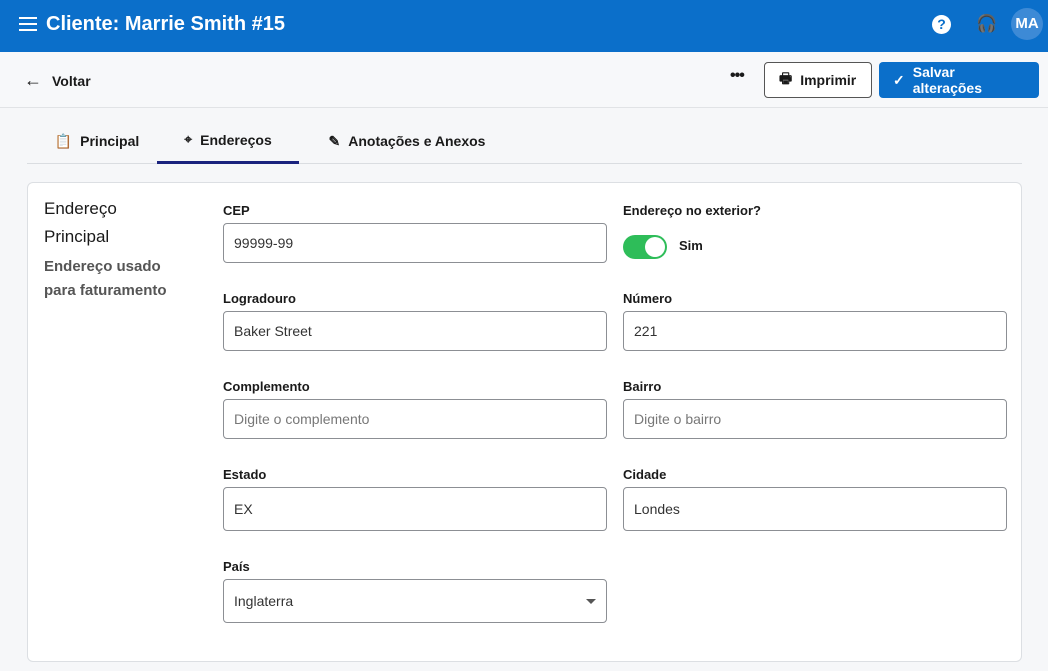  Describe the element at coordinates (987, 23) in the screenshot. I see `support-icon: 🎧` at that location.